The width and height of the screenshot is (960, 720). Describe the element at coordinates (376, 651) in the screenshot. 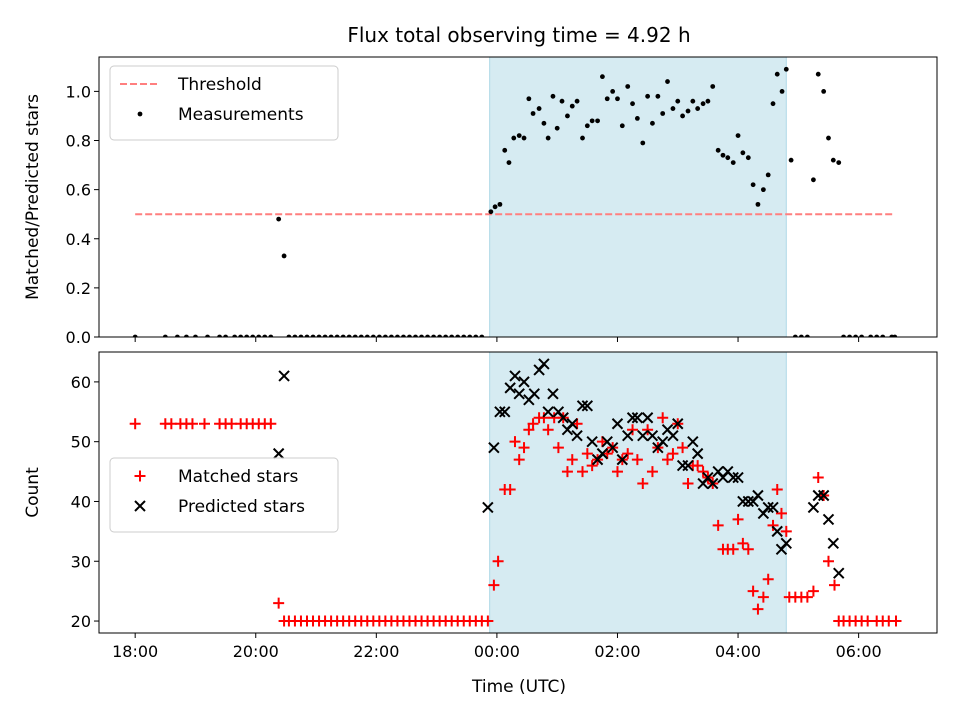

I see `x-tick-label: 22:00` at that location.